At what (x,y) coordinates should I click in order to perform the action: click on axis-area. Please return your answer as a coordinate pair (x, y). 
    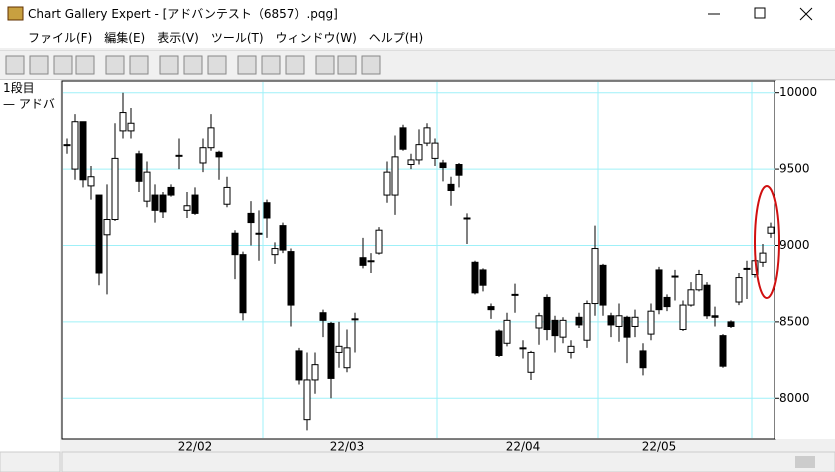
    Looking at the image, I should click on (805, 260).